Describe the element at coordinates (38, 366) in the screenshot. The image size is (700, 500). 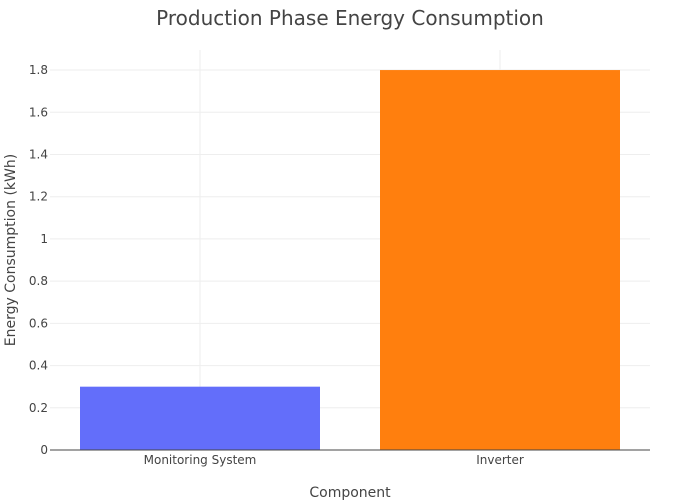
I see `y-tick-label: 0.4` at that location.